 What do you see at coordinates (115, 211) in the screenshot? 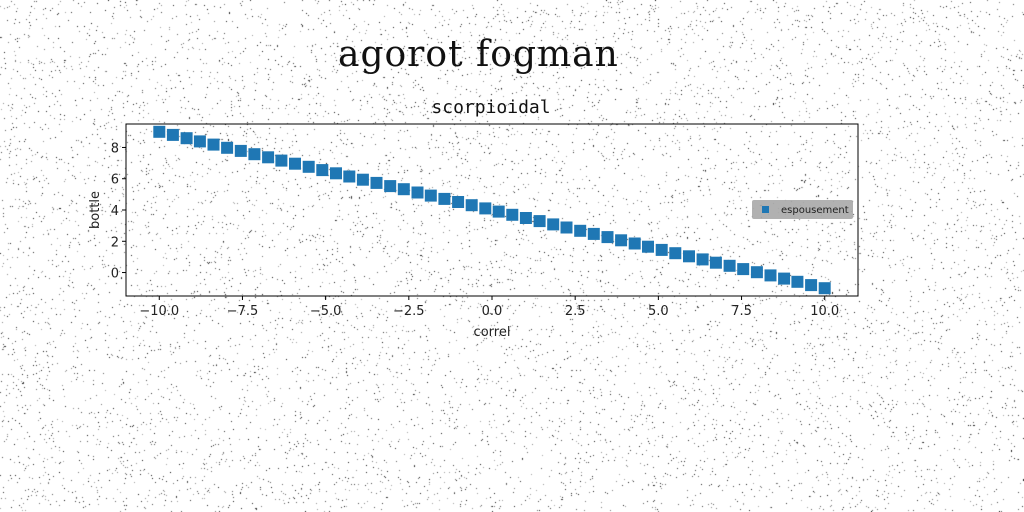
I see `y-tick-label: 4` at bounding box center [115, 211].